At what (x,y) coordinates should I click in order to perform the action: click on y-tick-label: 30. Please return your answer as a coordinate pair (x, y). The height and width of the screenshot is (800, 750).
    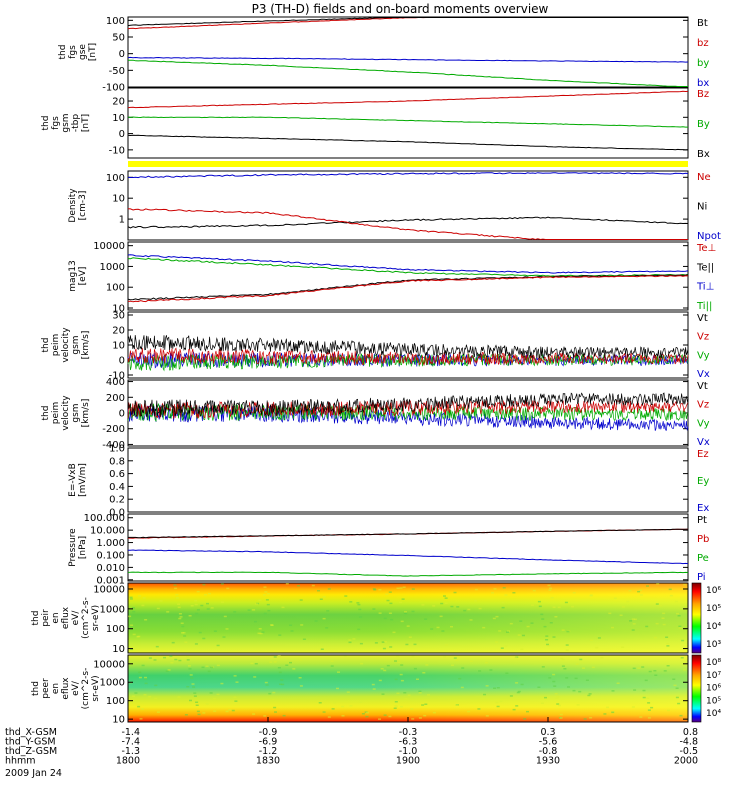
    Looking at the image, I should click on (118, 316).